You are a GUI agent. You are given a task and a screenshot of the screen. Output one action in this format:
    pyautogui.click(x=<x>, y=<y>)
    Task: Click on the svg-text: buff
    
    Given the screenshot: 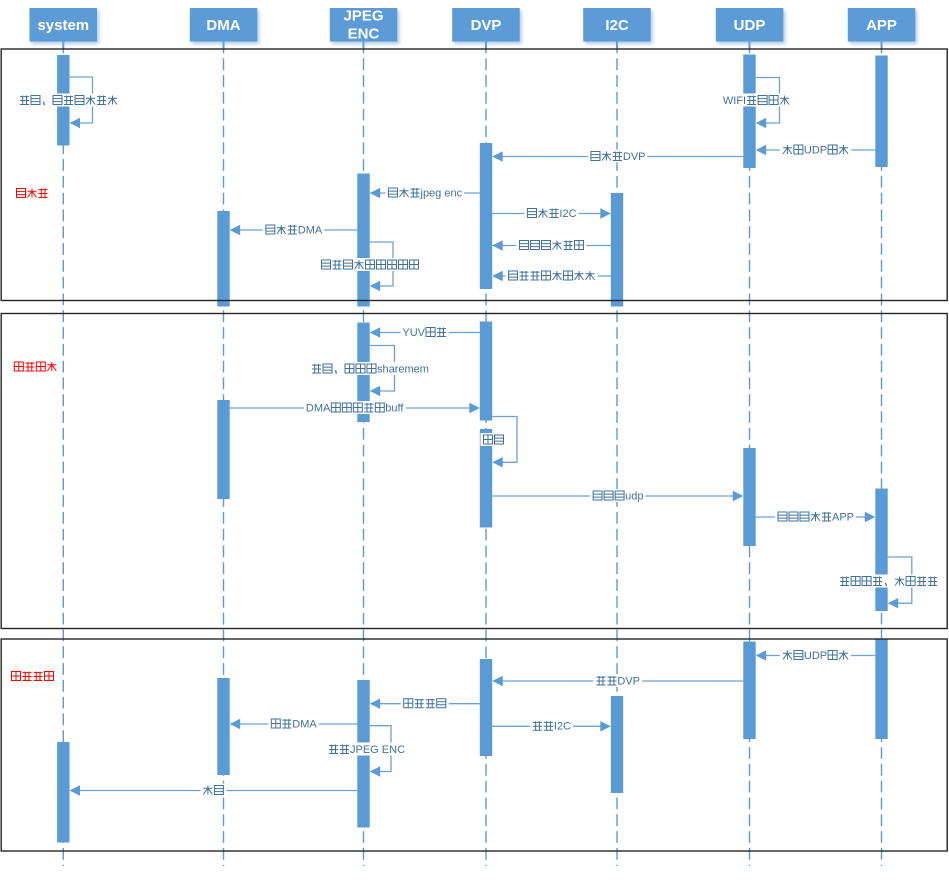 What is the action you would take?
    pyautogui.click(x=394, y=408)
    